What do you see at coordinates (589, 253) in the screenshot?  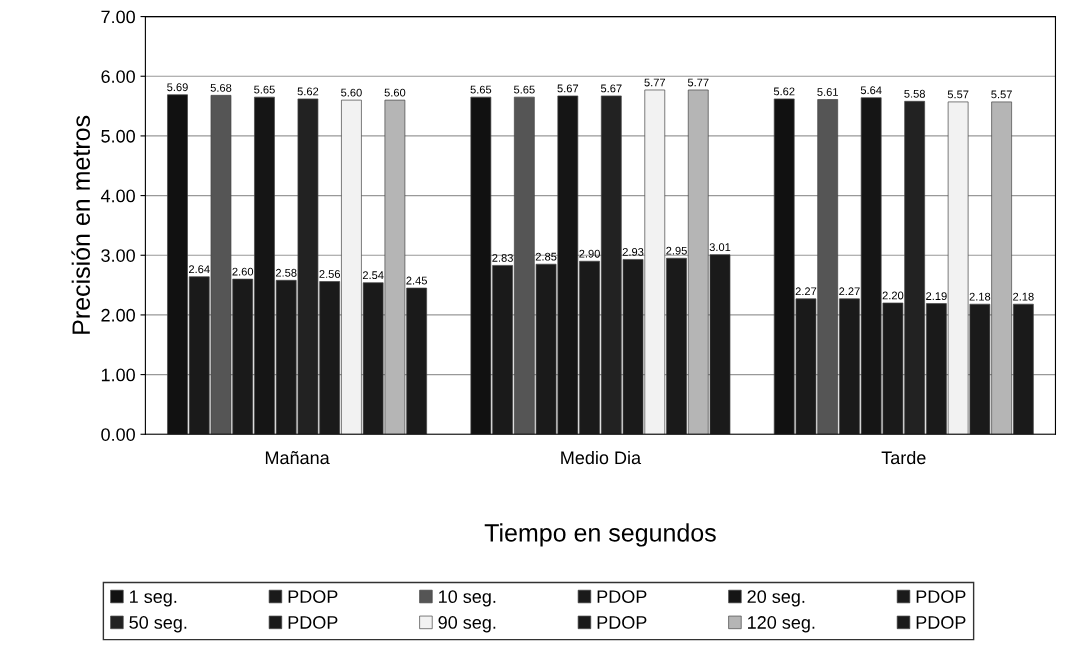 I see `data-label: 2.90` at bounding box center [589, 253].